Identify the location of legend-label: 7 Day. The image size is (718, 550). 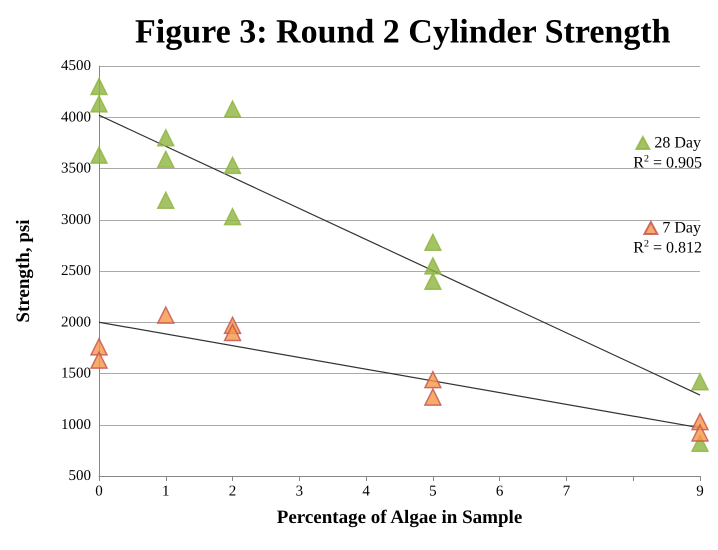
(681, 228).